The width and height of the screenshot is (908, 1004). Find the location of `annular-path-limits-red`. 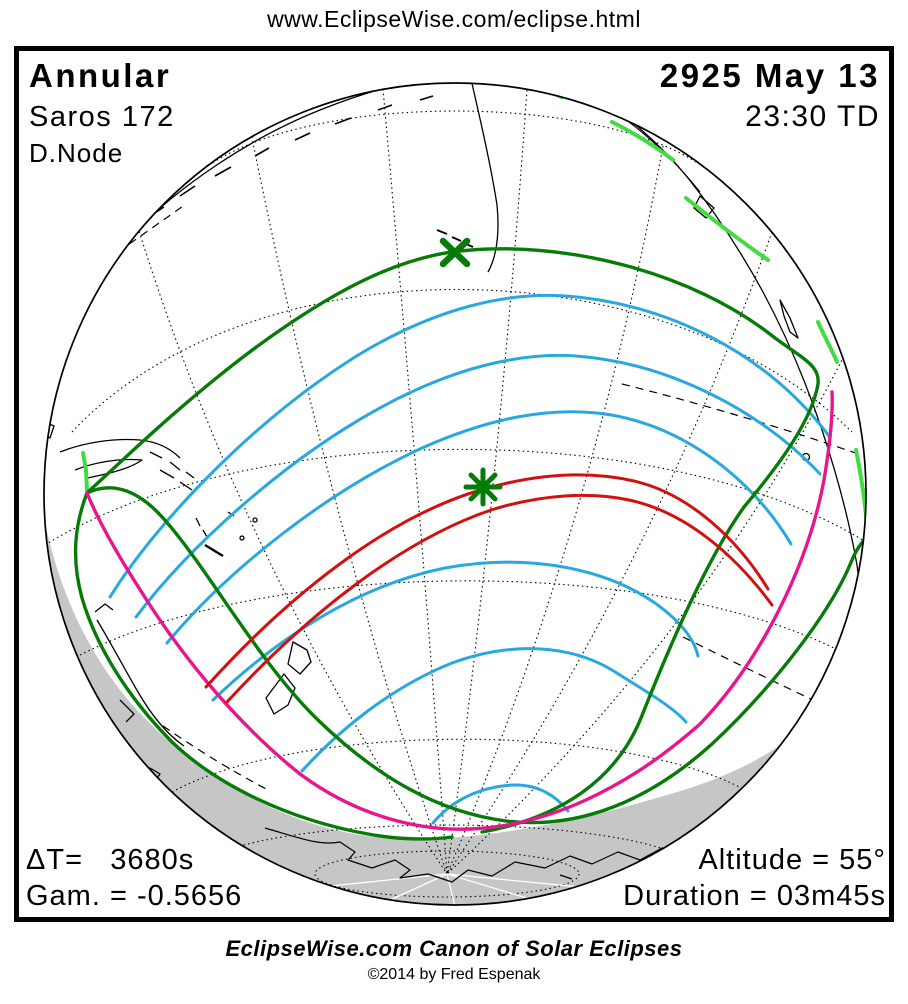

annular-path-limits-red is located at coordinates (489, 588).